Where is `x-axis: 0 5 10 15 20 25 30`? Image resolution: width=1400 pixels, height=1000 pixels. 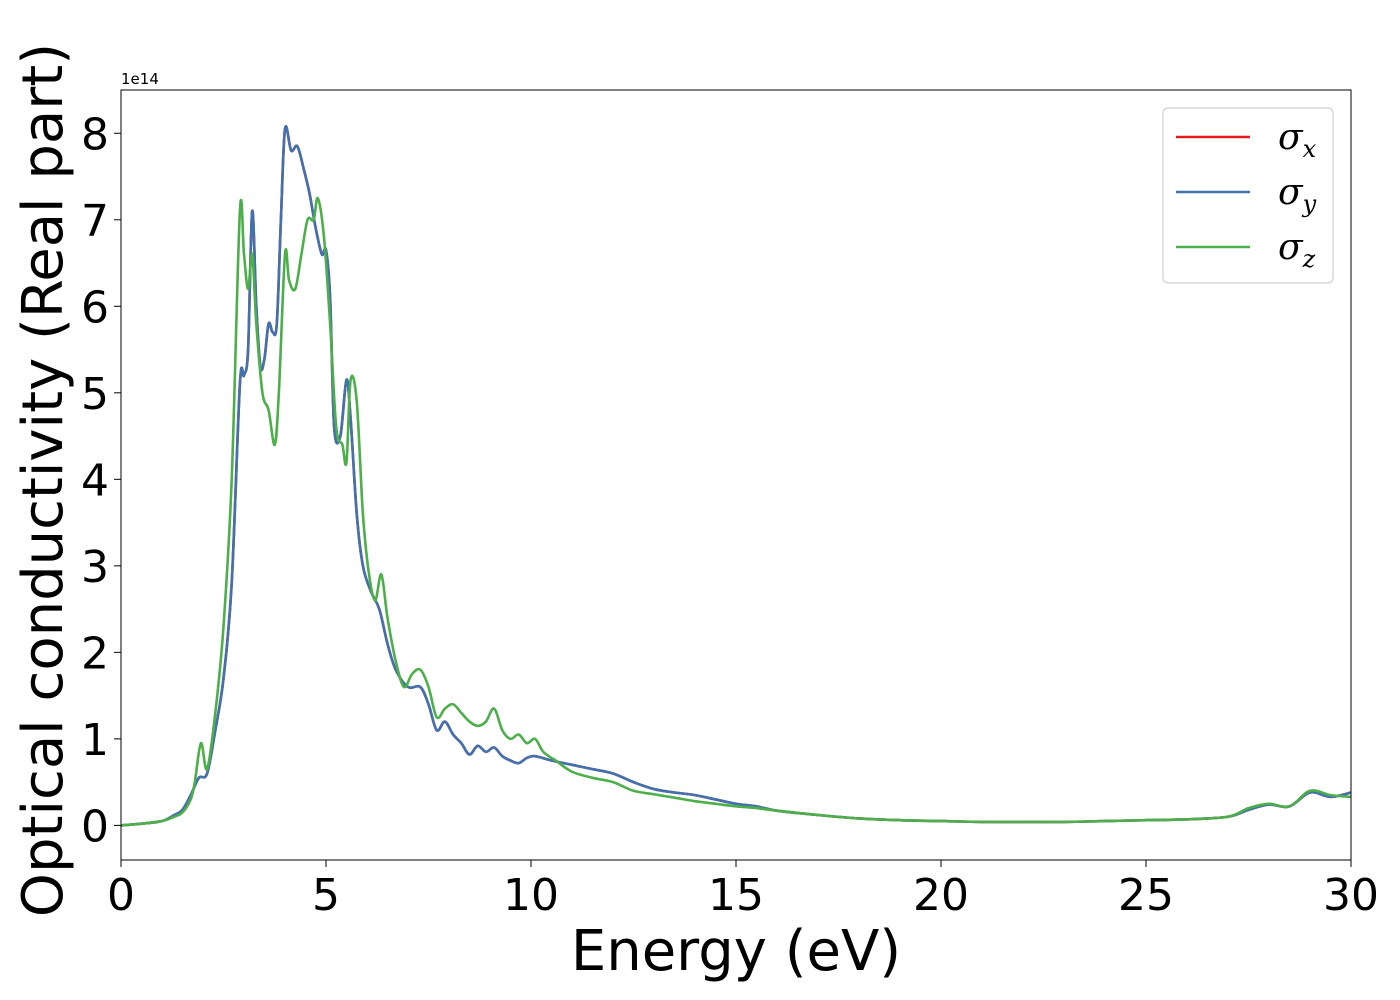 x-axis: 0 5 10 15 20 25 30 is located at coordinates (743, 890).